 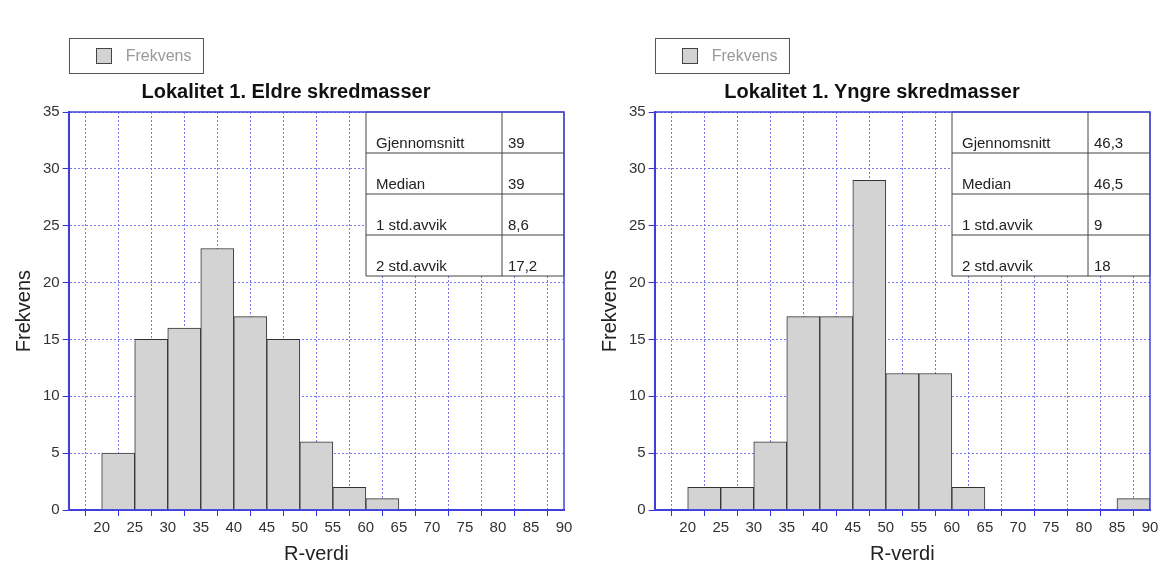 I want to click on annotation: 17,2, so click(x=523, y=265).